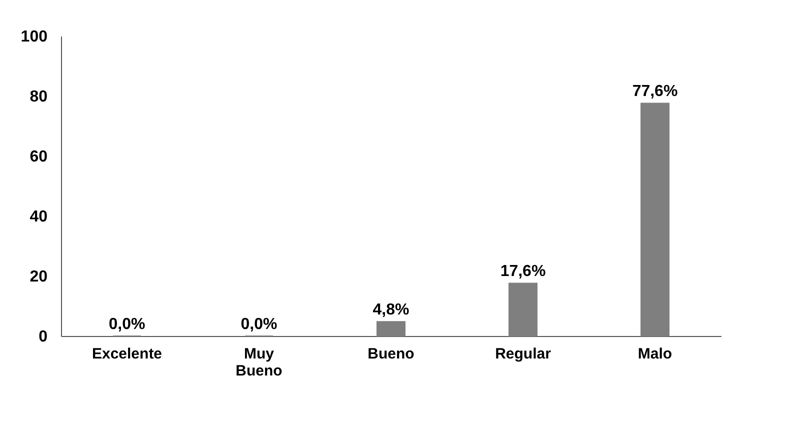 The width and height of the screenshot is (801, 424). I want to click on y-tick-label: 20, so click(39, 277).